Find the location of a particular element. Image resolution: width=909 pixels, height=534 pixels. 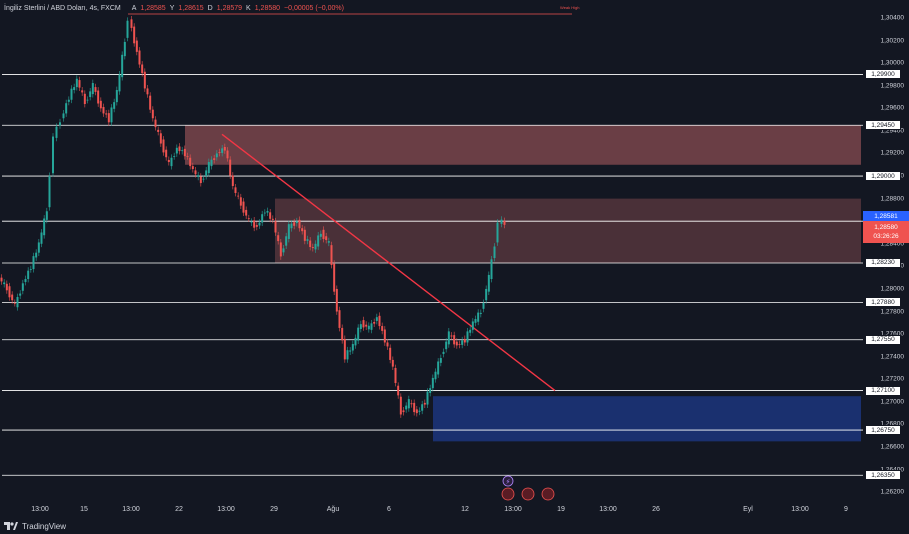

weak-high-label: Weak High is located at coordinates (570, 7).